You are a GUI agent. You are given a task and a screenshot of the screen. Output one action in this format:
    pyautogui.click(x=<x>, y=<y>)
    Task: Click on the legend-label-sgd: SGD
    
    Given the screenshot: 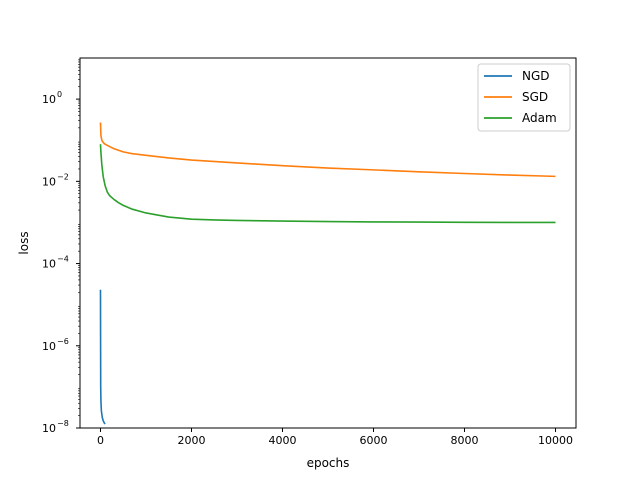 What is the action you would take?
    pyautogui.click(x=535, y=97)
    